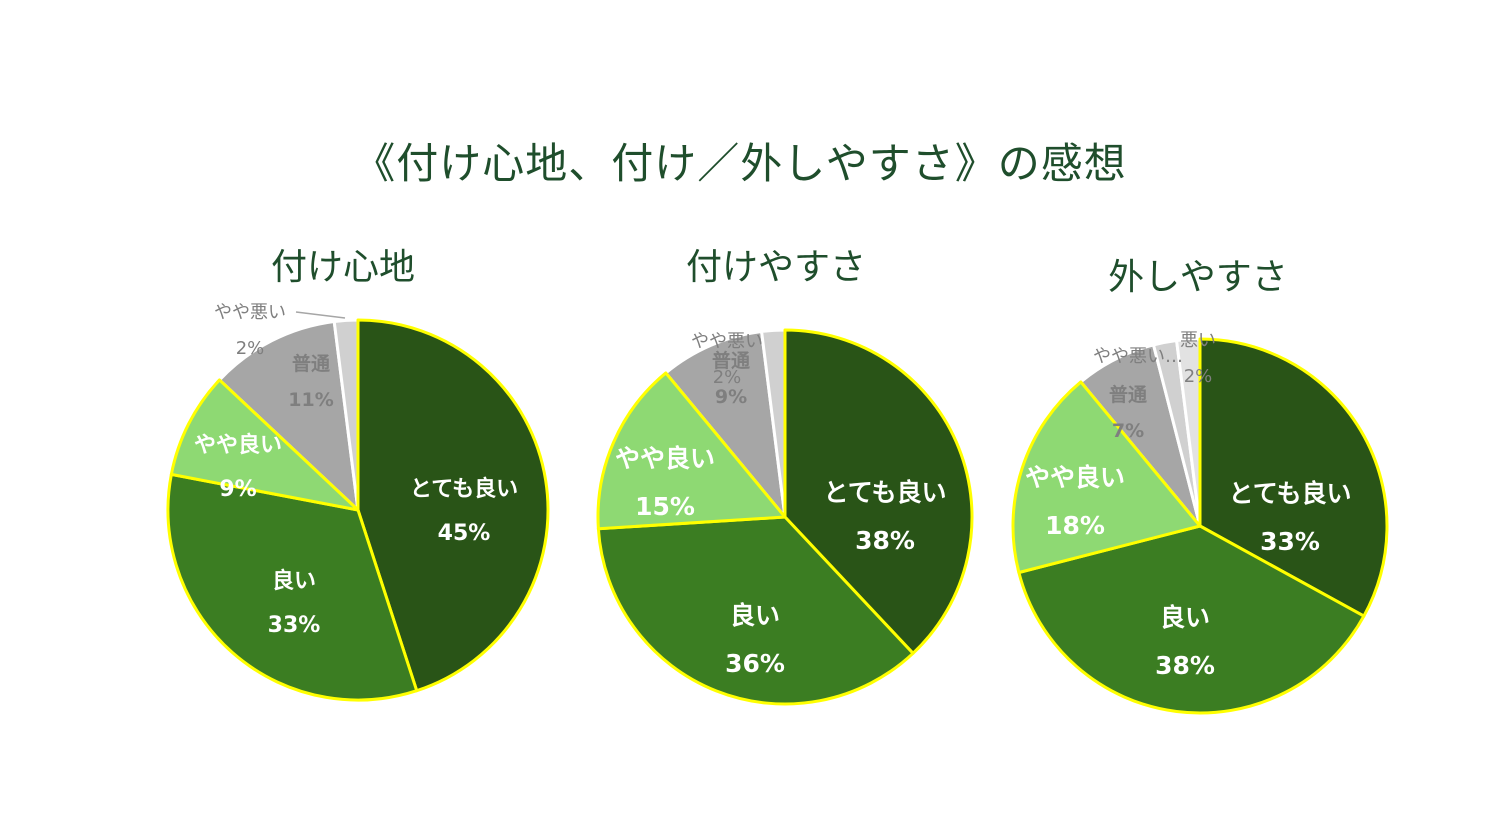 The image size is (1500, 814). I want to click on chart-title-ease-of-wearing: 付けやすさ, so click(775, 267).